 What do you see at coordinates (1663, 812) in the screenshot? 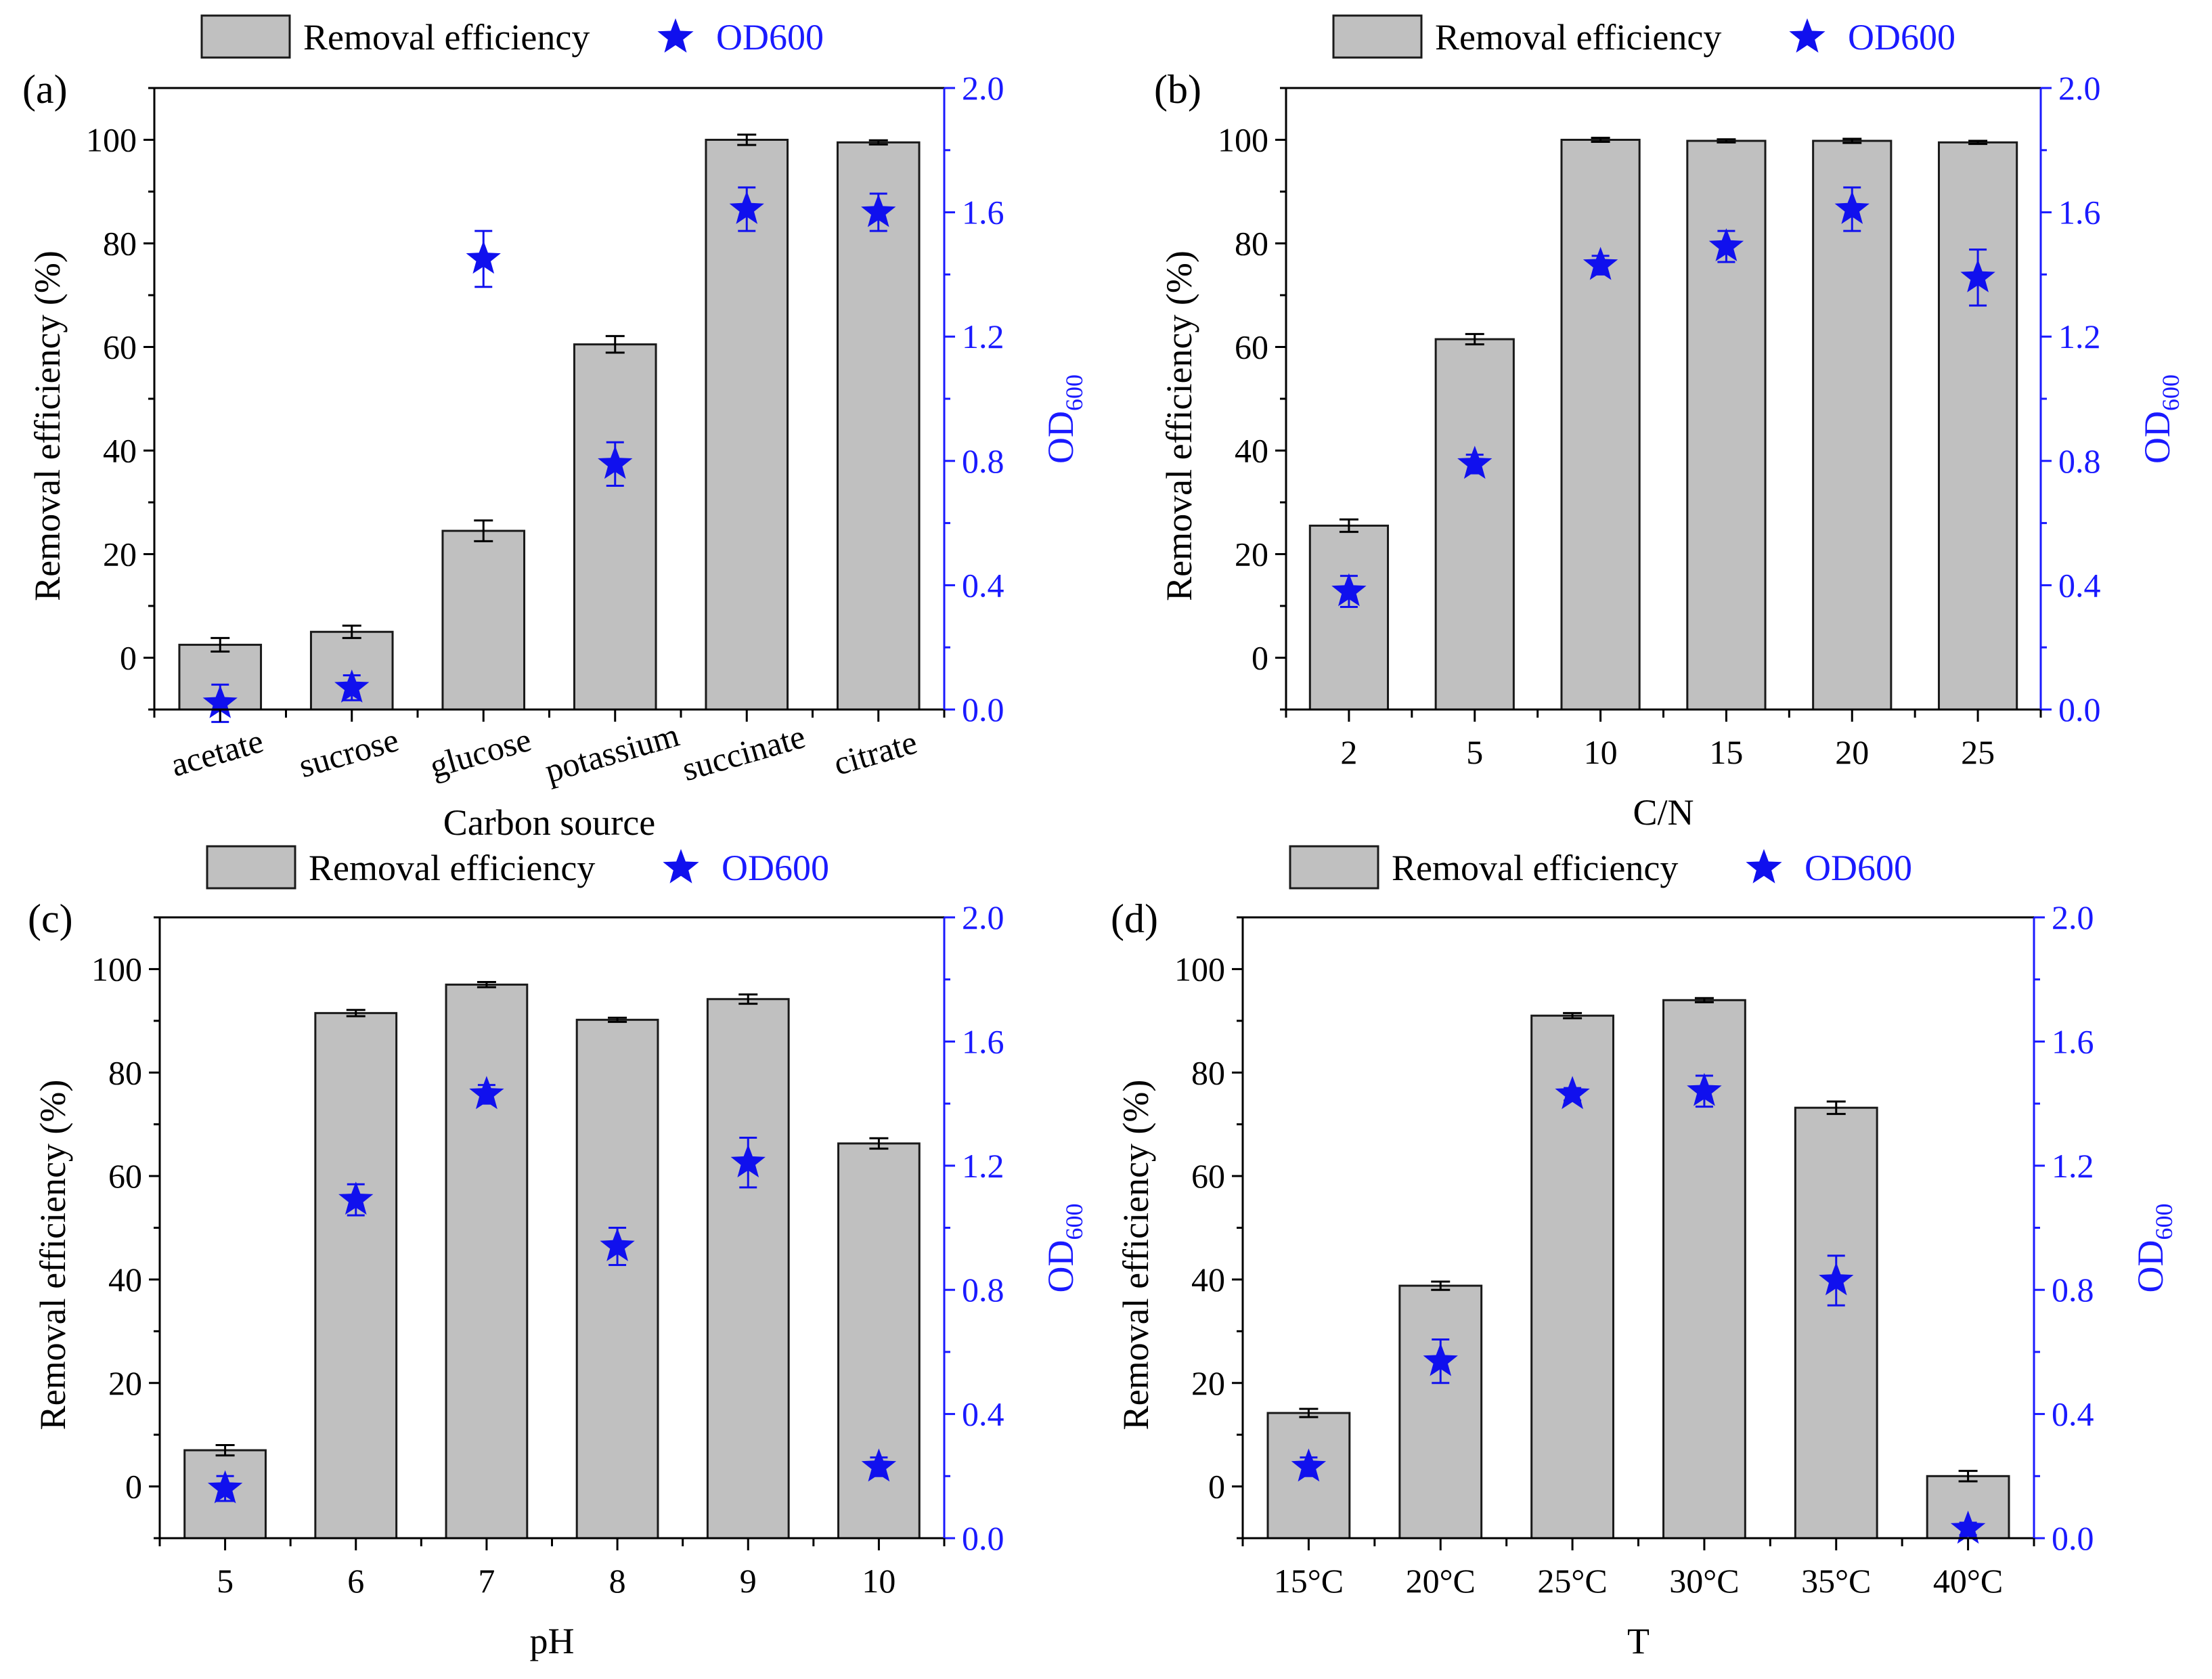
I see `x-axis-title: C/N` at bounding box center [1663, 812].